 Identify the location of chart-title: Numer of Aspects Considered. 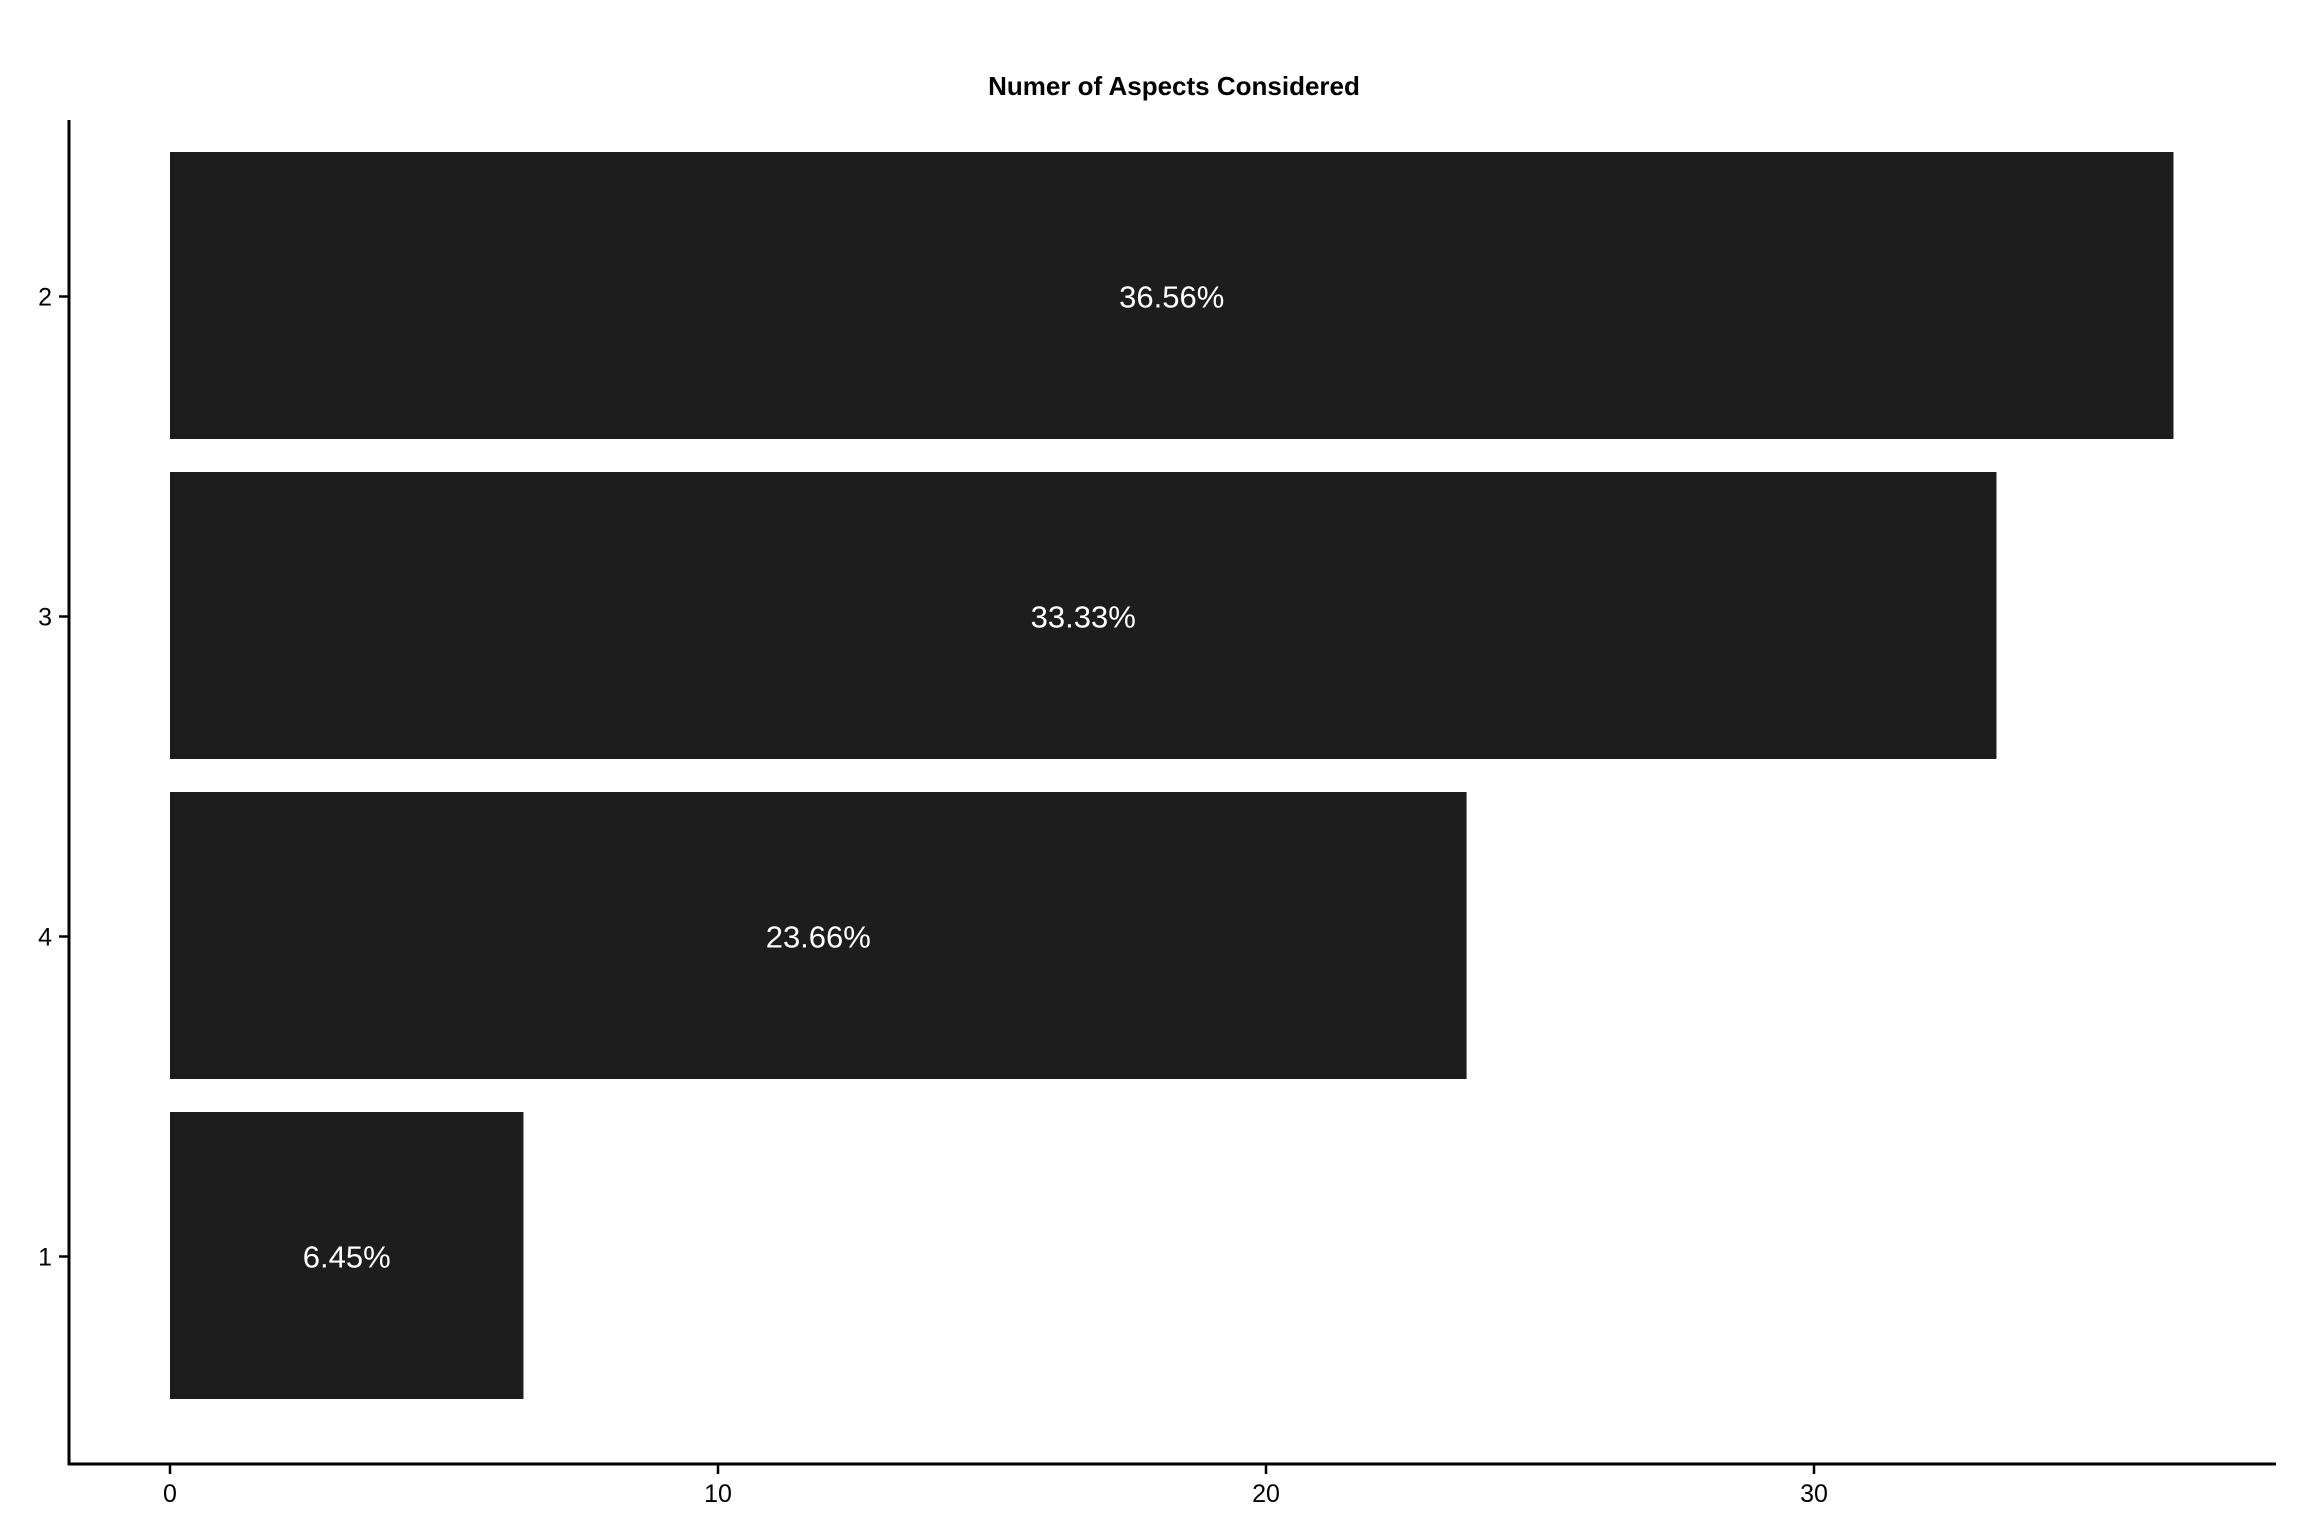
(1174, 86).